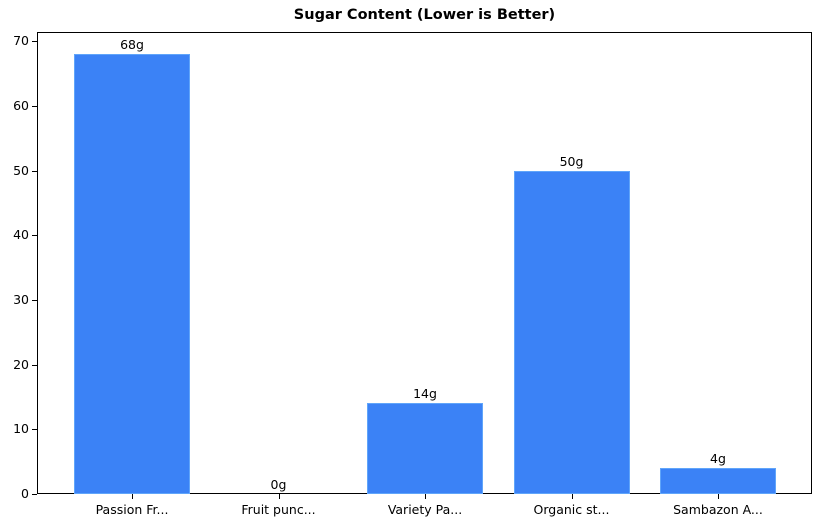  What do you see at coordinates (425, 394) in the screenshot?
I see `bar-value-label: 14g` at bounding box center [425, 394].